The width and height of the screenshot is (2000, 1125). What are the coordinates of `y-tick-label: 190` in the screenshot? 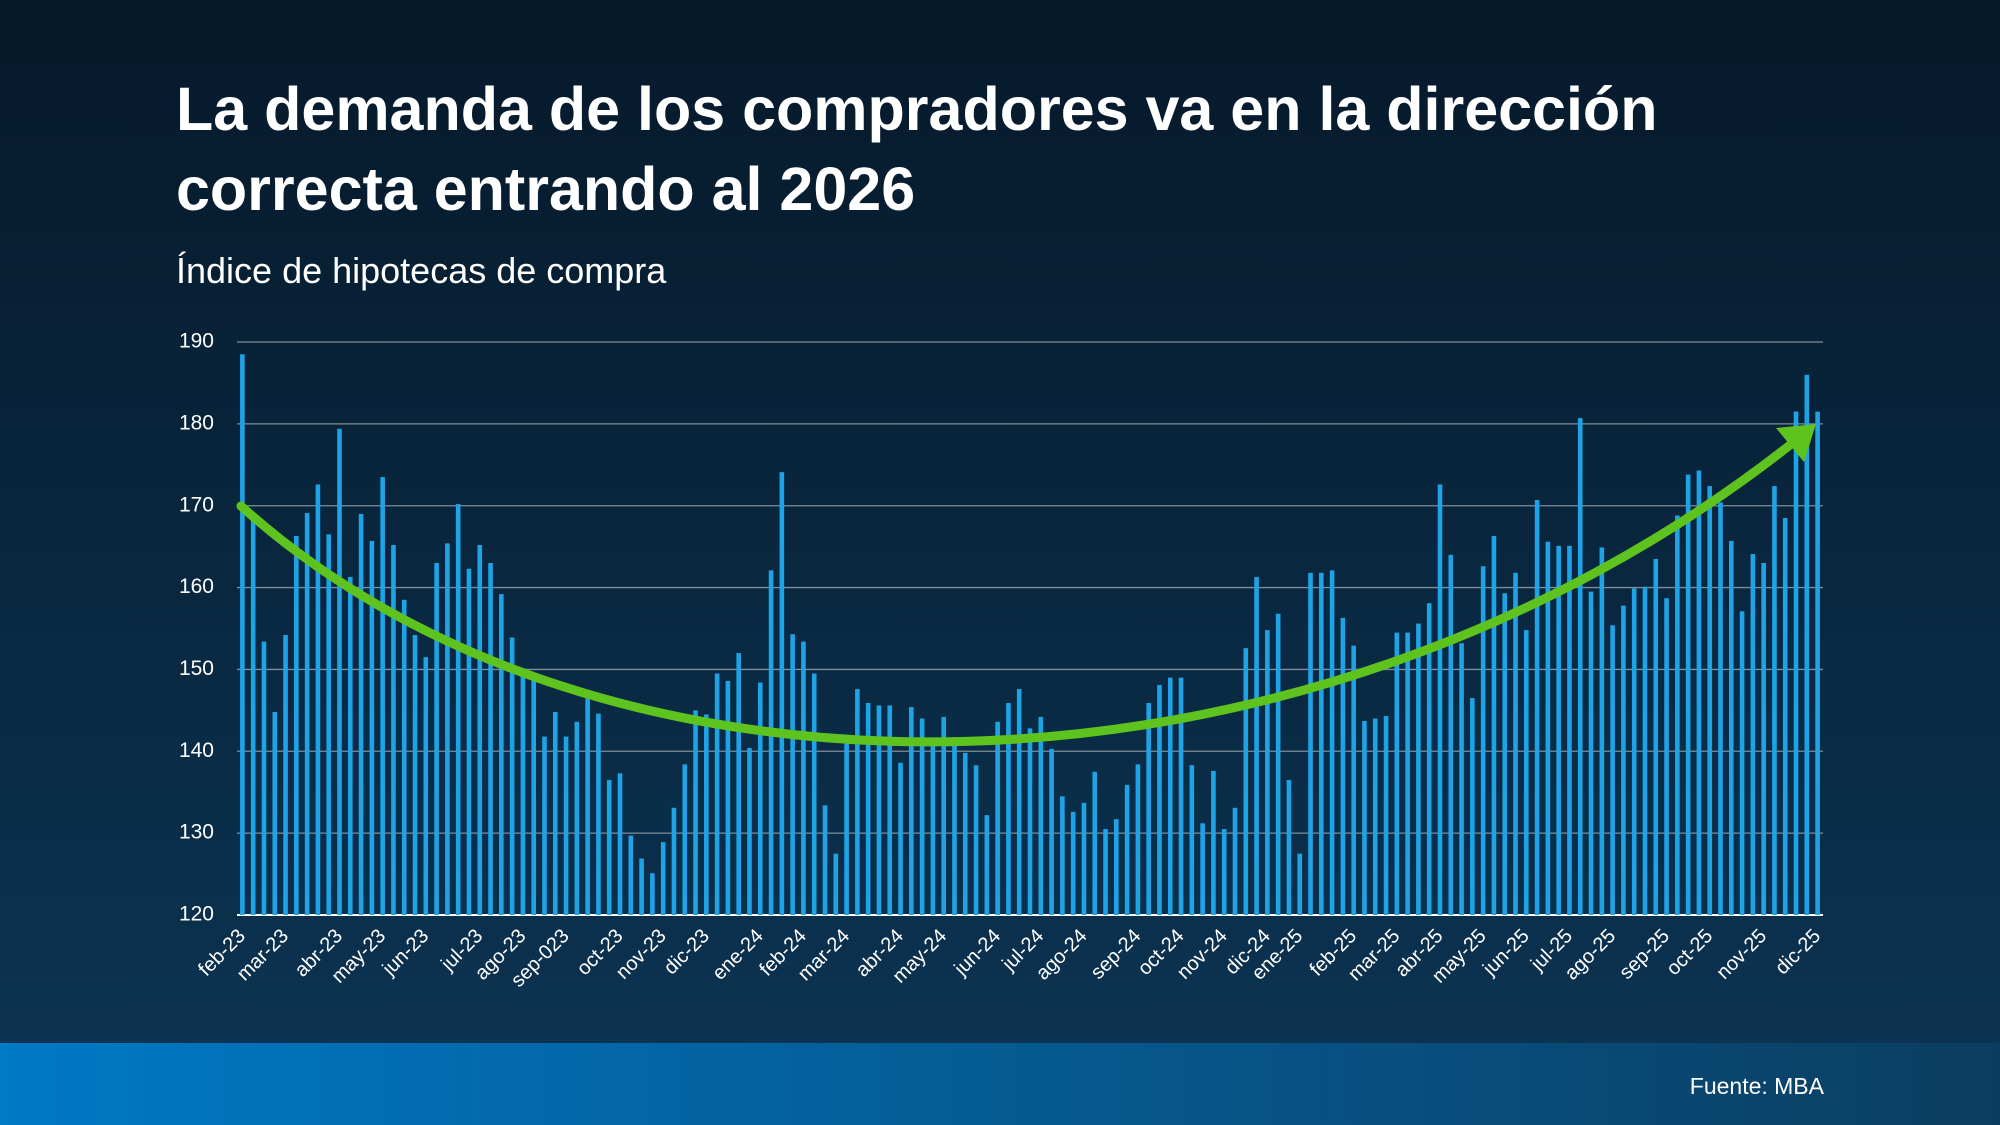 It's located at (196, 341).